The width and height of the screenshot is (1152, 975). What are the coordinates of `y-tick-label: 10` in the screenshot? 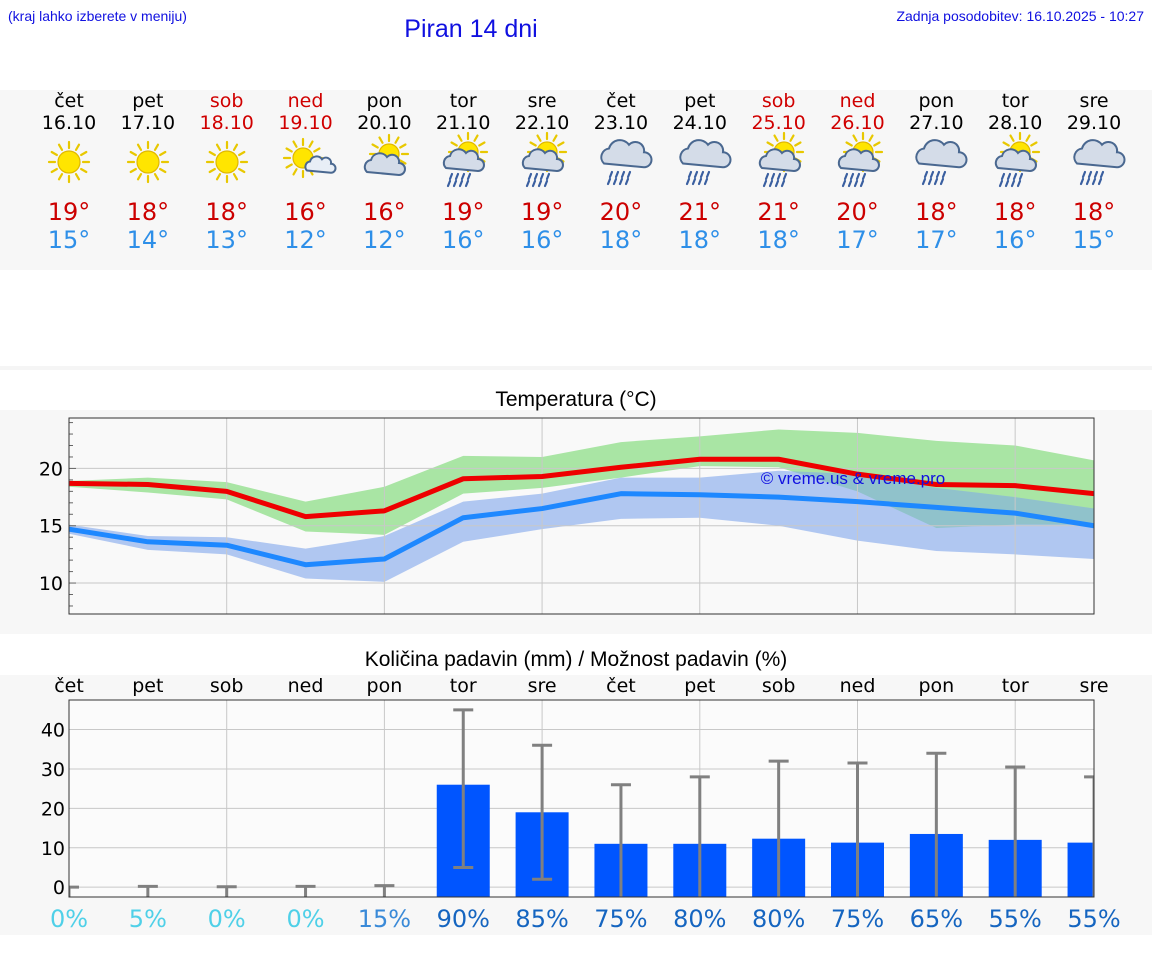 It's located at (53, 849).